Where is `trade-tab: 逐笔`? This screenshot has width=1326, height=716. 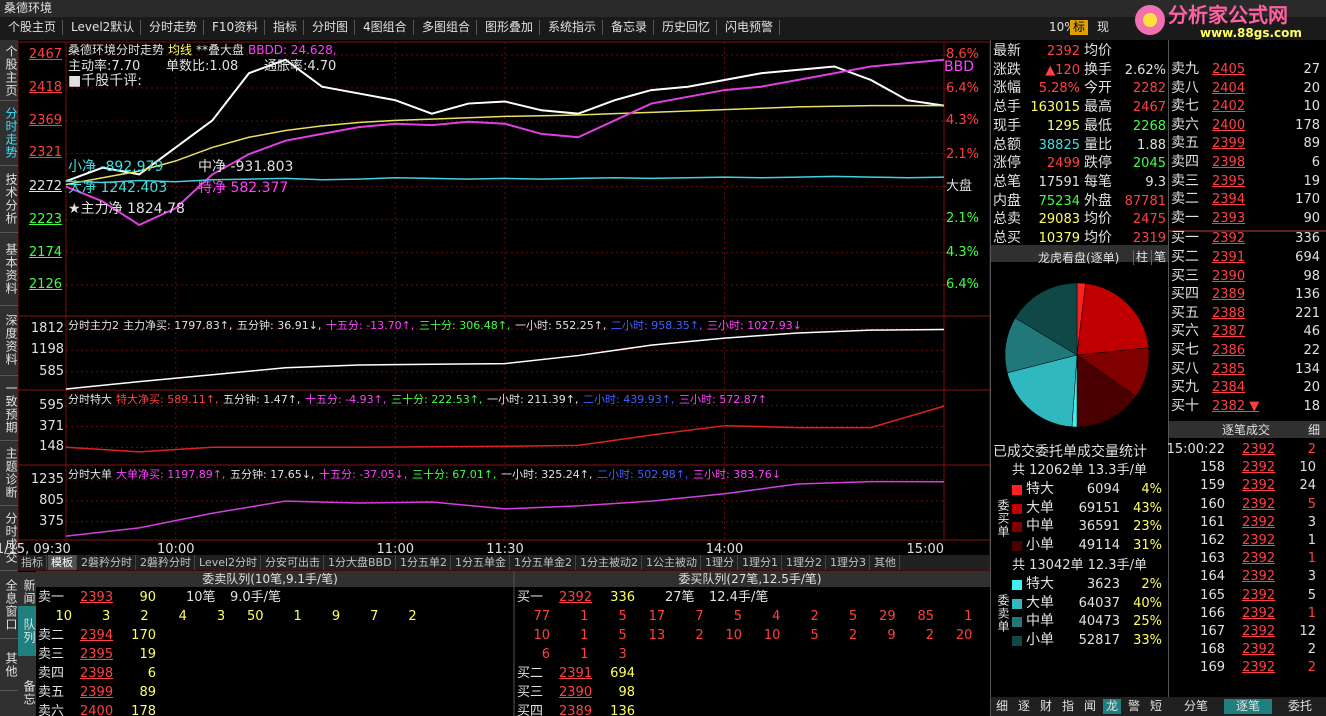
trade-tab: 逐笔 is located at coordinates (1248, 706).